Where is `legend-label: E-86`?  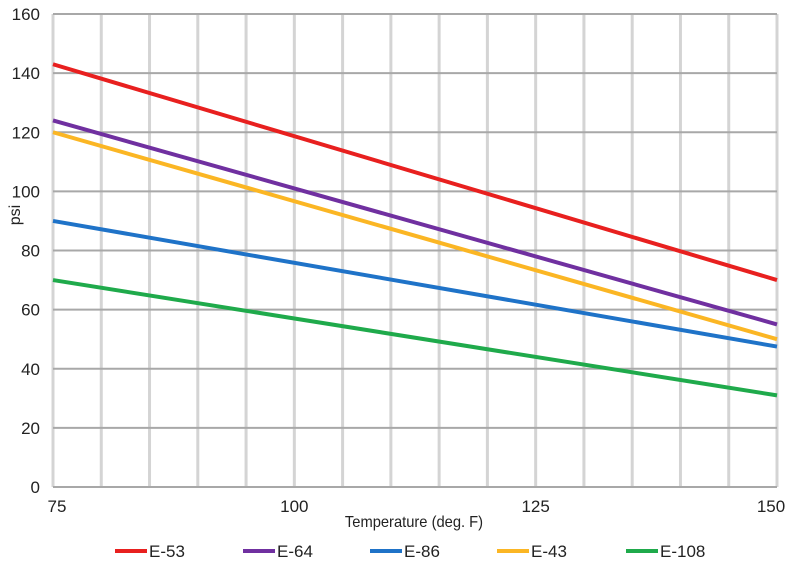
legend-label: E-86 is located at coordinates (422, 551).